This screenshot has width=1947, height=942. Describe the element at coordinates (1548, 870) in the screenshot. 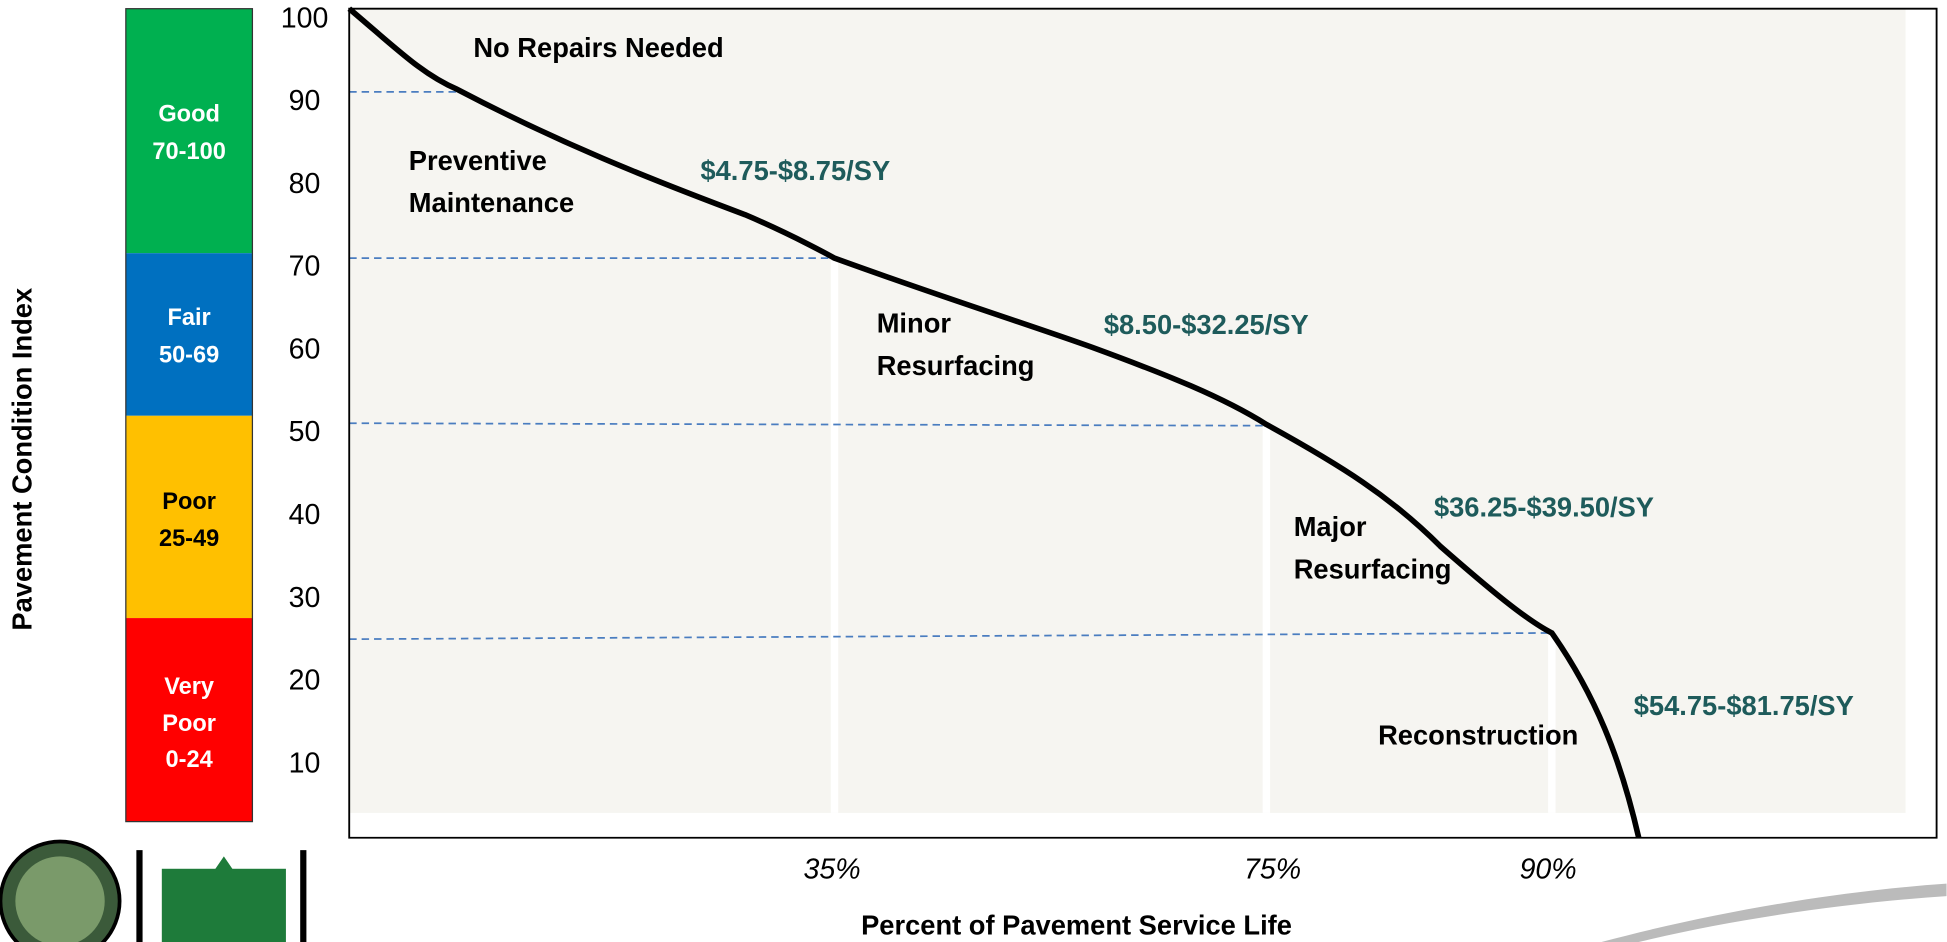

I see `x-tick-label: 90%` at that location.